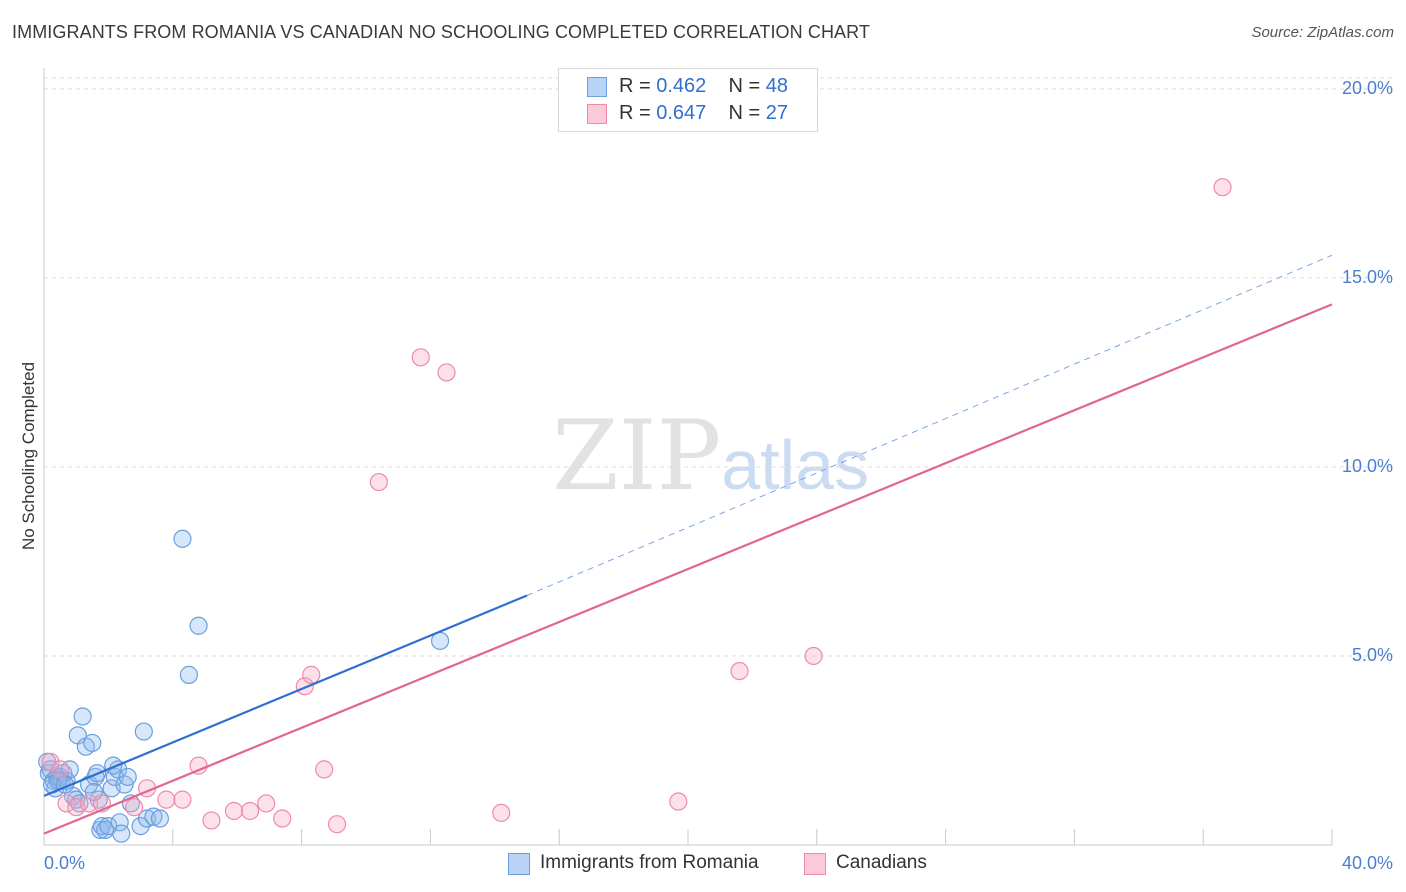  Describe the element at coordinates (688, 100) in the screenshot. I see `correlation-legend: R = 0.462 N = 48 R = 0.647 N = 27` at that location.